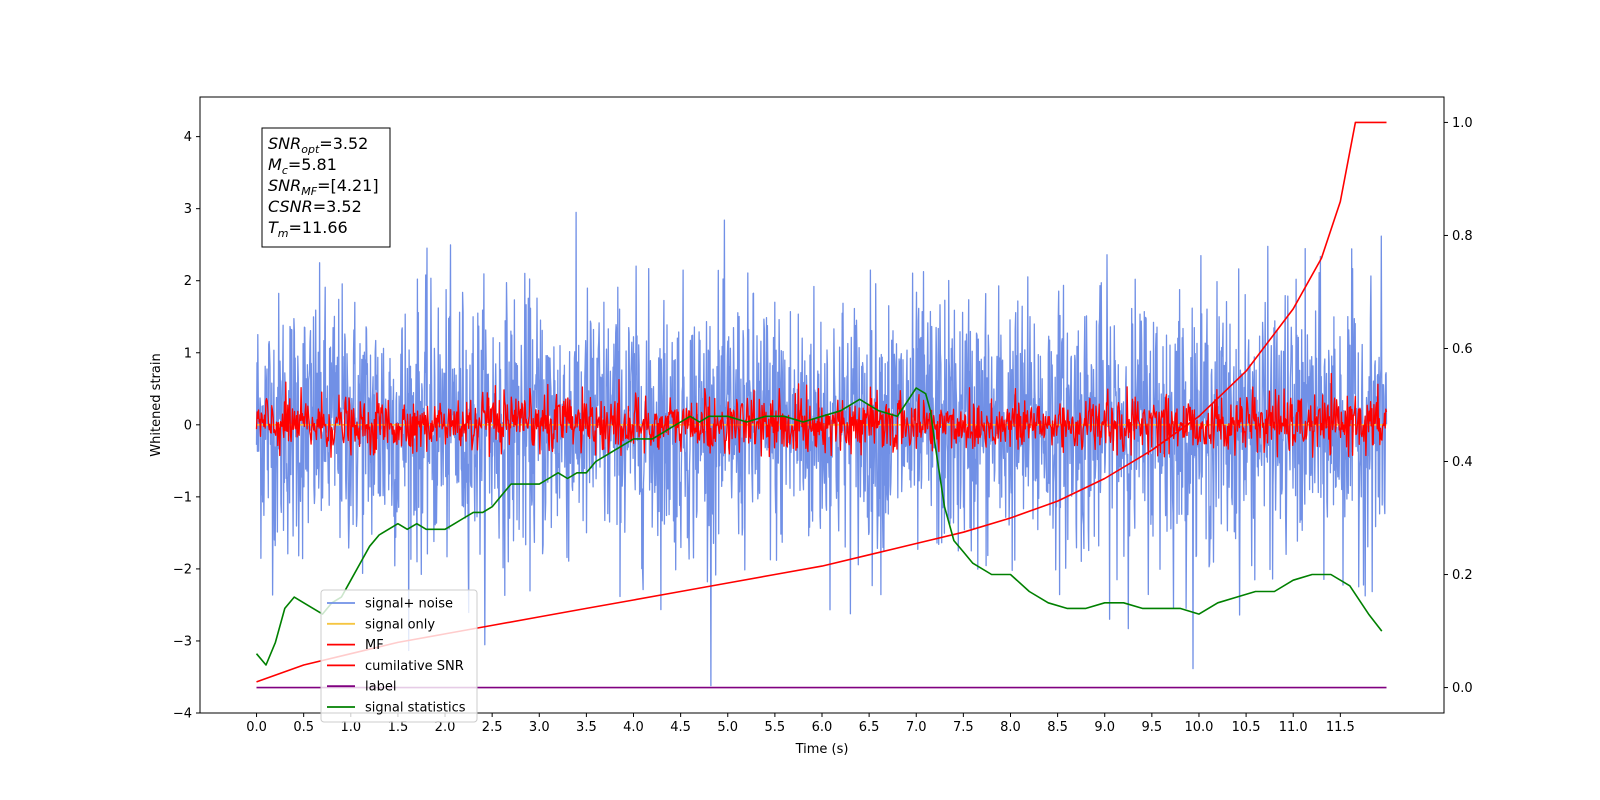  I want to click on y2-tick-label: 0.4, so click(1462, 462).